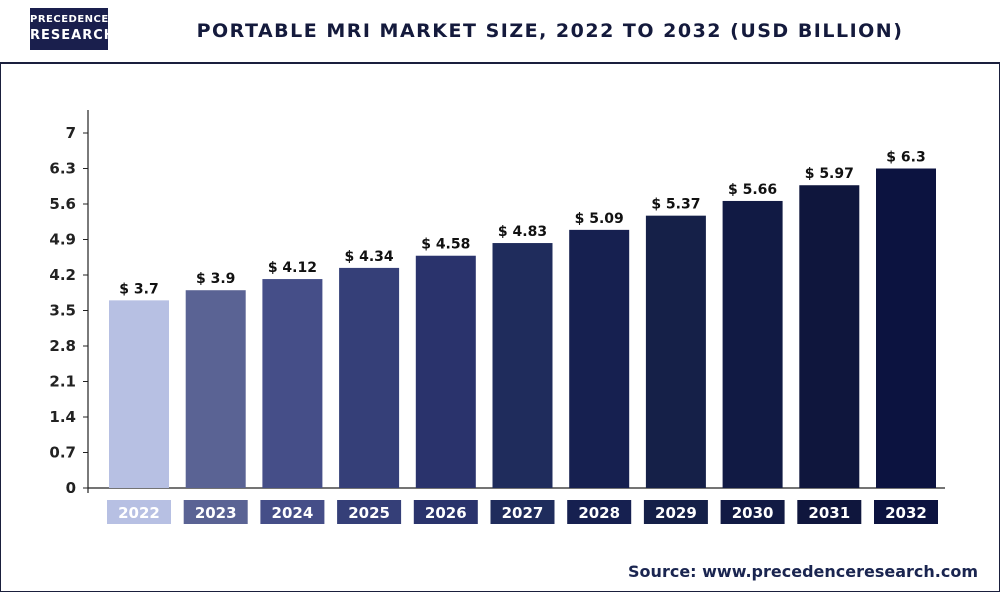 The width and height of the screenshot is (1000, 592). I want to click on y-tick-label: 1.4, so click(62, 417).